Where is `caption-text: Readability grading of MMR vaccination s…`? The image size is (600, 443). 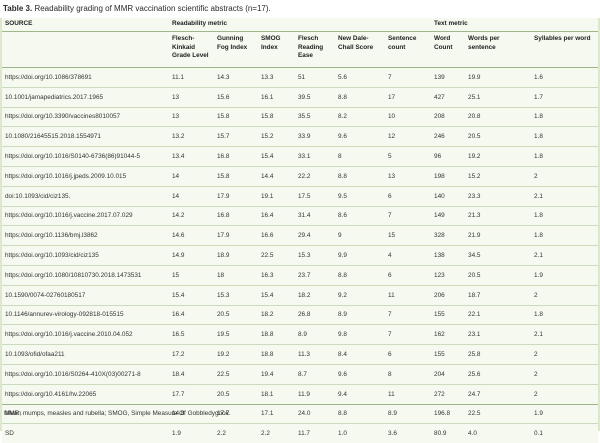
caption-text: Readability grading of MMR vaccination s… is located at coordinates (152, 8).